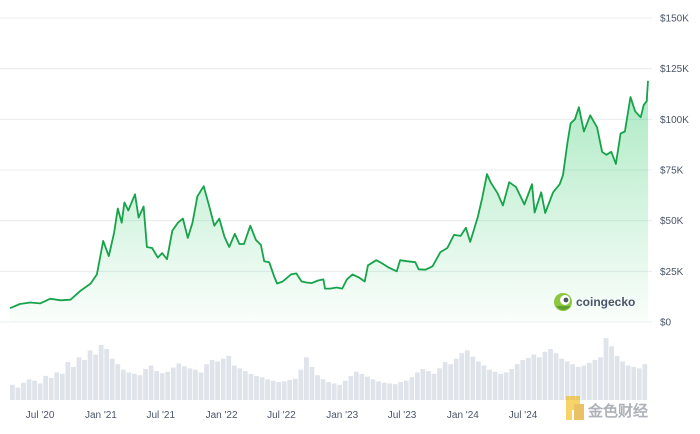  I want to click on y-tick-label: $0, so click(666, 323).